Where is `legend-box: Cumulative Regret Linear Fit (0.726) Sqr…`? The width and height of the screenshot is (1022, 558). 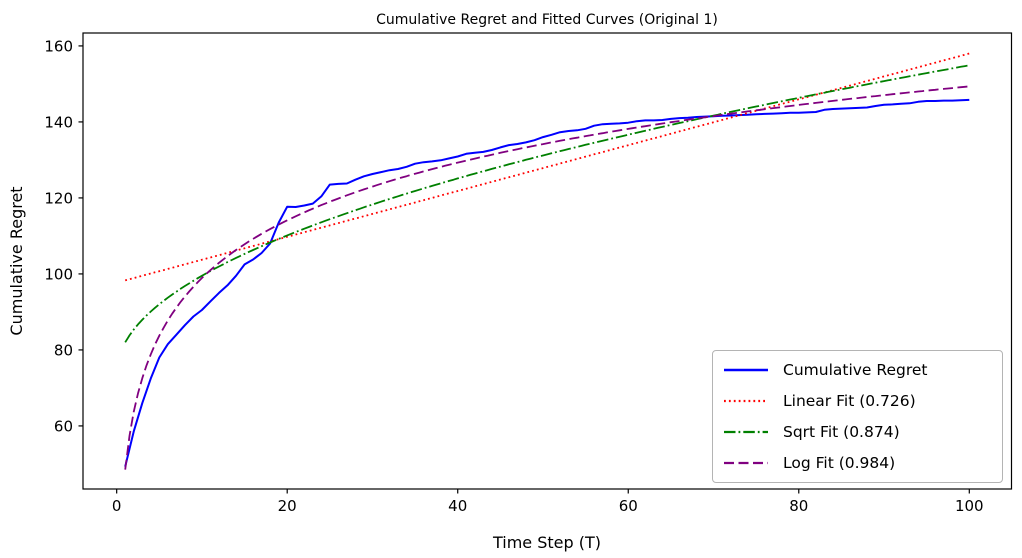
legend-box: Cumulative Regret Linear Fit (0.726) Sqr… is located at coordinates (857, 416).